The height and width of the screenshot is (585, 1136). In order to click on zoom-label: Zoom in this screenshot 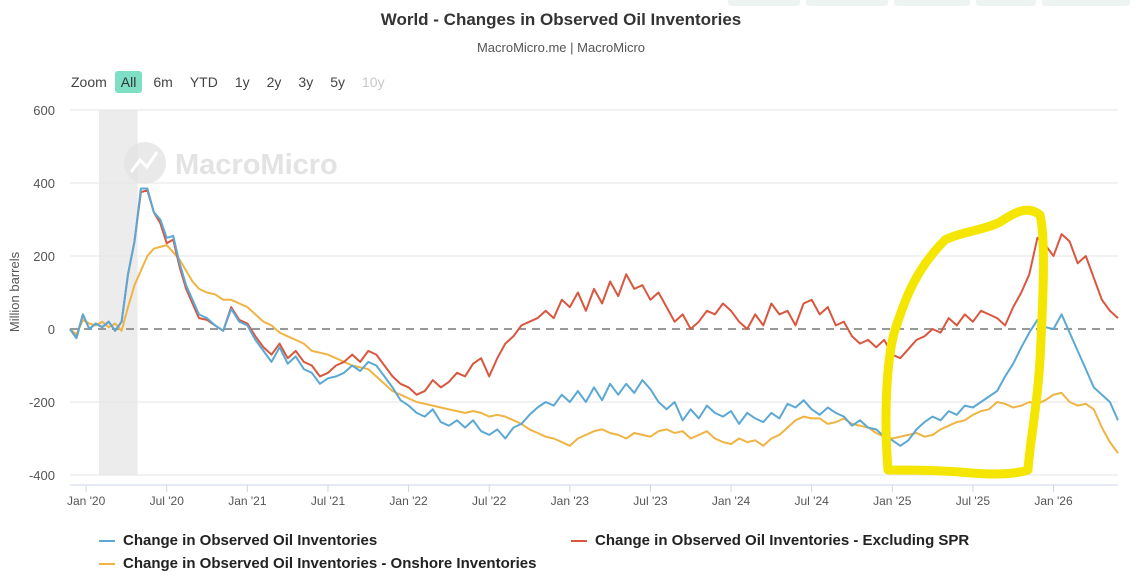, I will do `click(89, 82)`.